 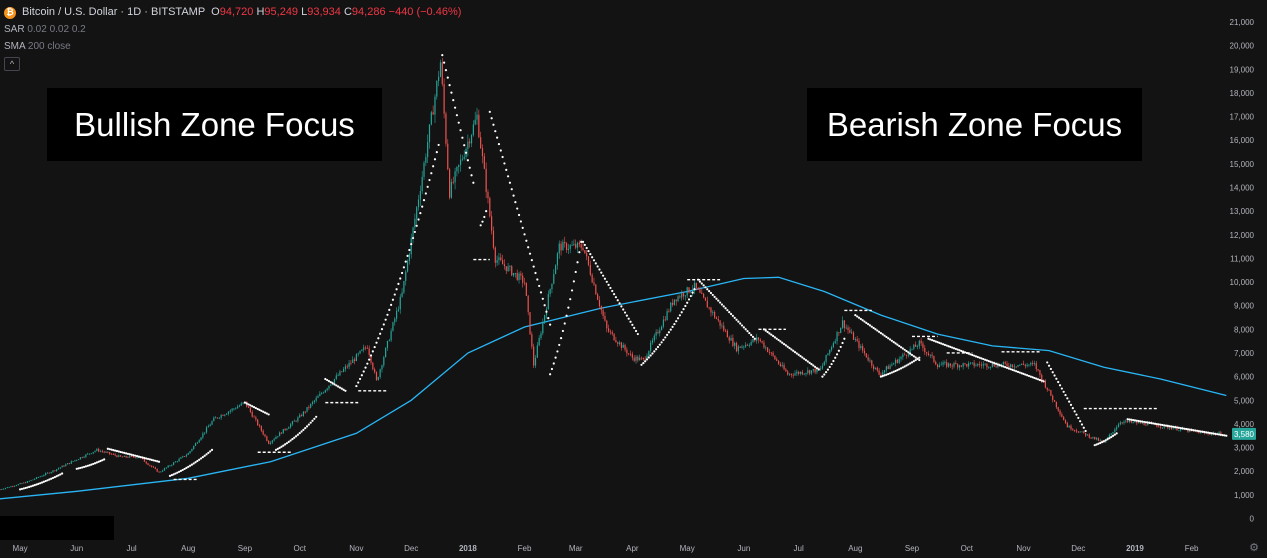 What do you see at coordinates (281, 12) in the screenshot?
I see `high-value: 95,249` at bounding box center [281, 12].